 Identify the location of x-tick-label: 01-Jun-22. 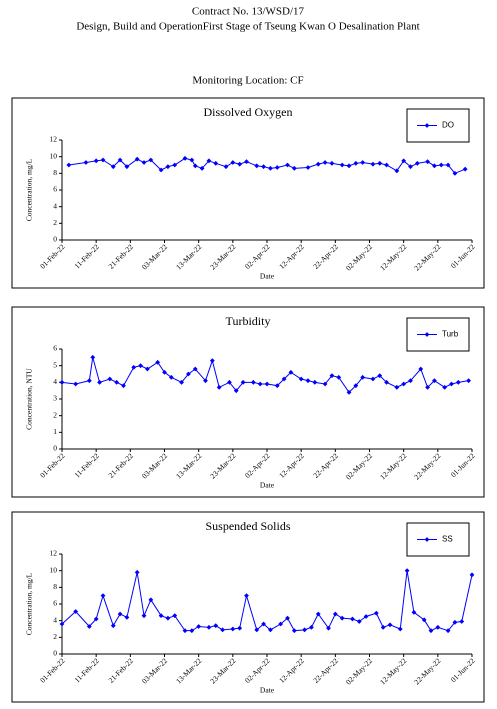
(463, 256).